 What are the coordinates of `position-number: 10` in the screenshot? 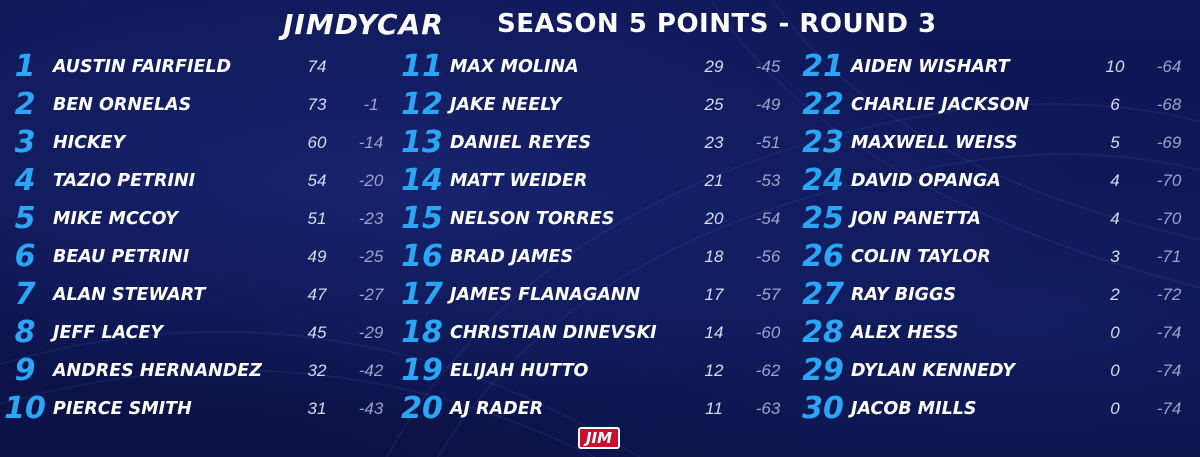 It's located at (25, 408).